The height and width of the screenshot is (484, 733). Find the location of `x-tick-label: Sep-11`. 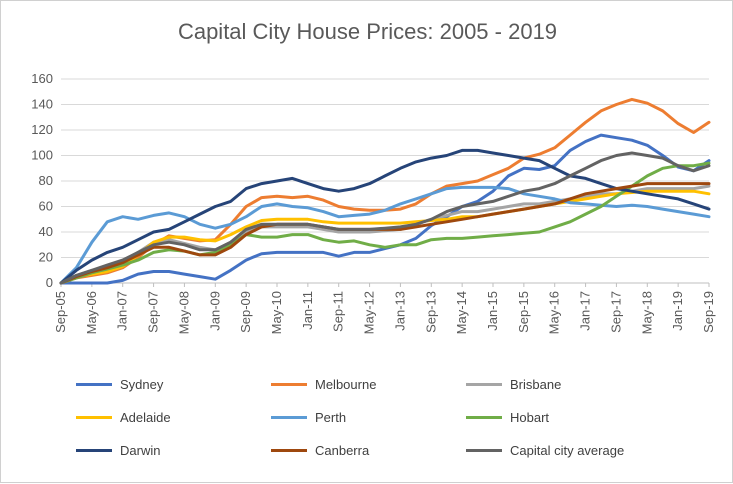

x-tick-label: Sep-11 is located at coordinates (338, 311).